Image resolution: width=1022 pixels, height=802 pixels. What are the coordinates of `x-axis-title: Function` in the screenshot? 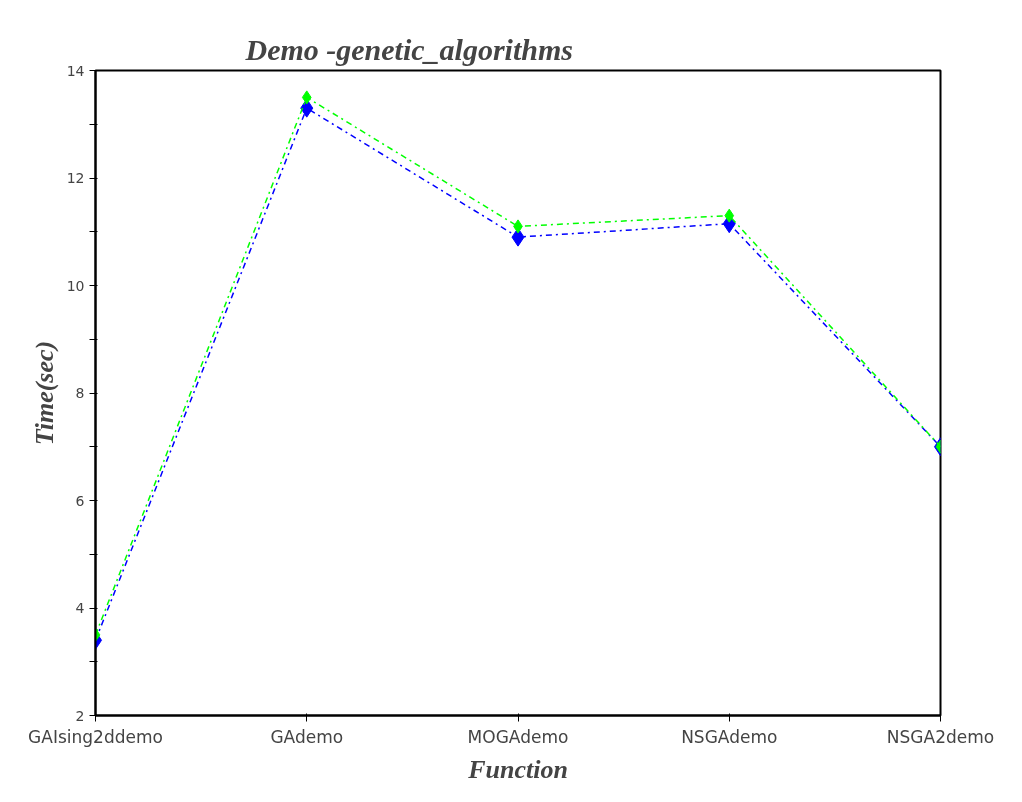 It's located at (517, 769).